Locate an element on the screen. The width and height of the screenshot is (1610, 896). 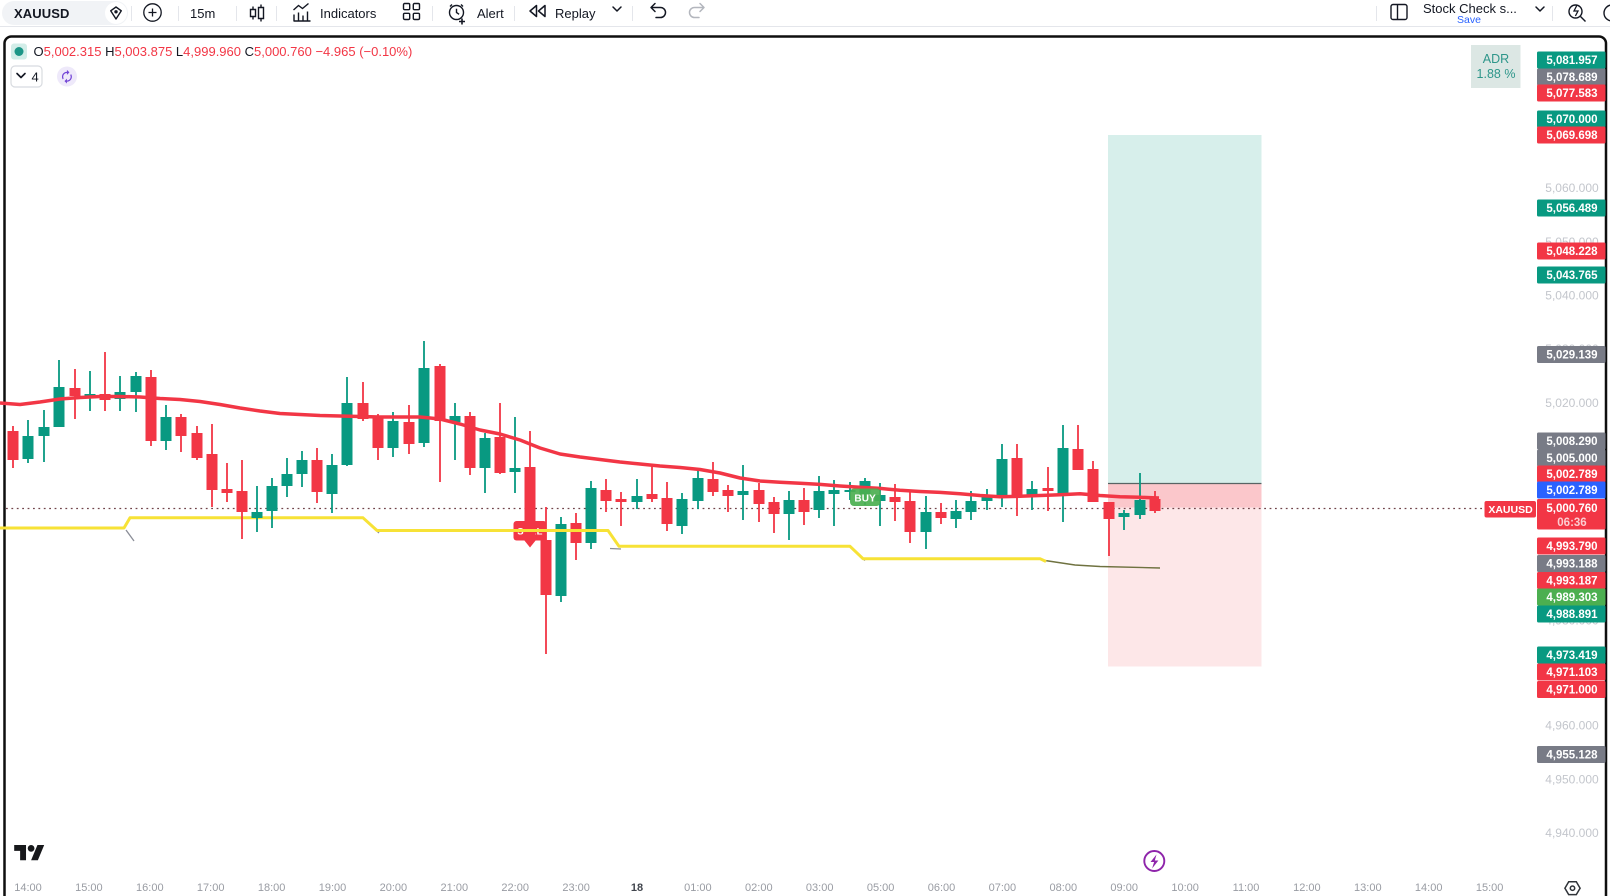
svg-text: BUY is located at coordinates (865, 499).